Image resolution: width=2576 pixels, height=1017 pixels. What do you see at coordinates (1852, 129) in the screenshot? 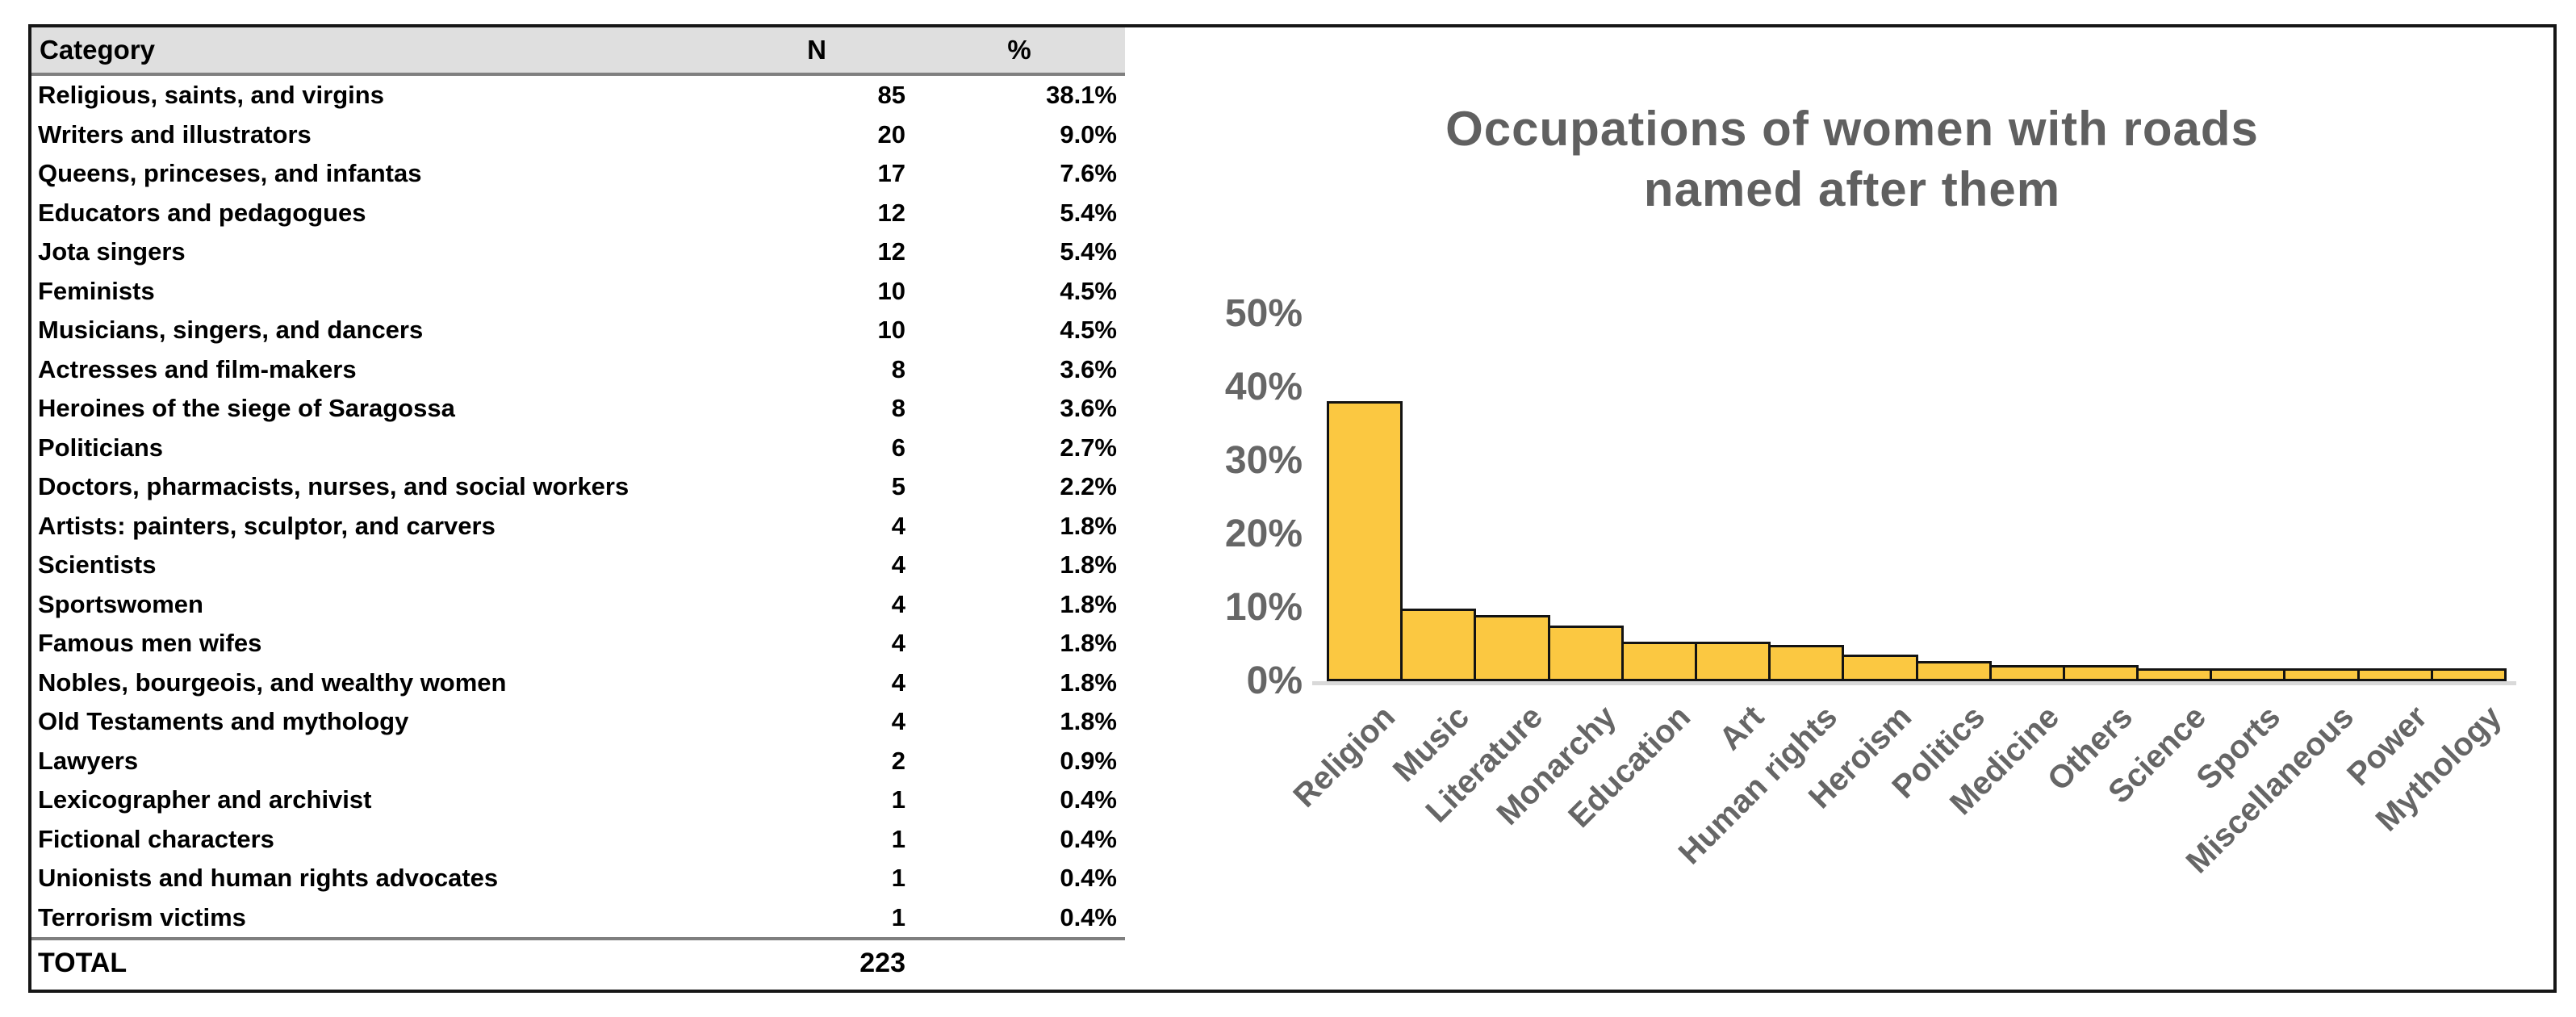
I see `chart-title-line1: Occupations of women with roads` at bounding box center [1852, 129].